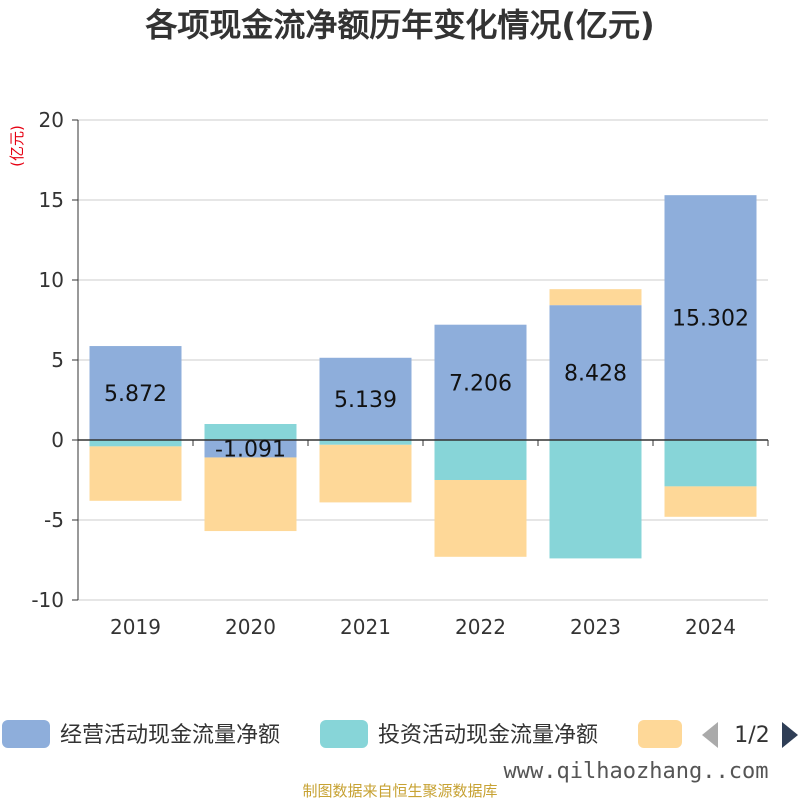 This screenshot has width=800, height=800. I want to click on y-tick-label: -10, so click(47, 600).